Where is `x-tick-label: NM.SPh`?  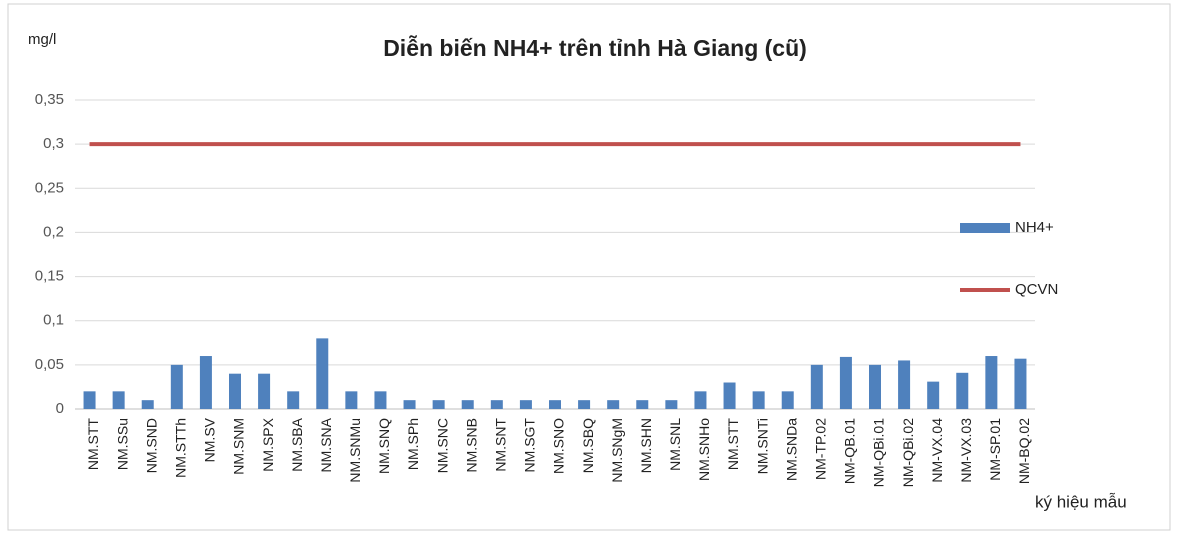
x-tick-label: NM.SPh is located at coordinates (413, 444).